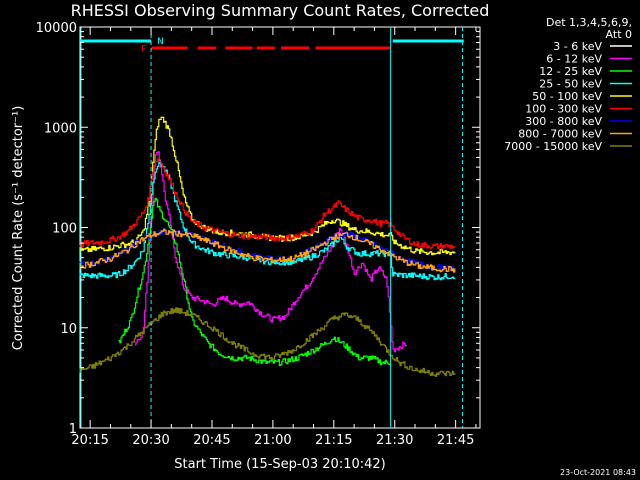 This screenshot has height=480, width=640. I want to click on legend-entry-7: 800 - 7000 keV, so click(560, 134).